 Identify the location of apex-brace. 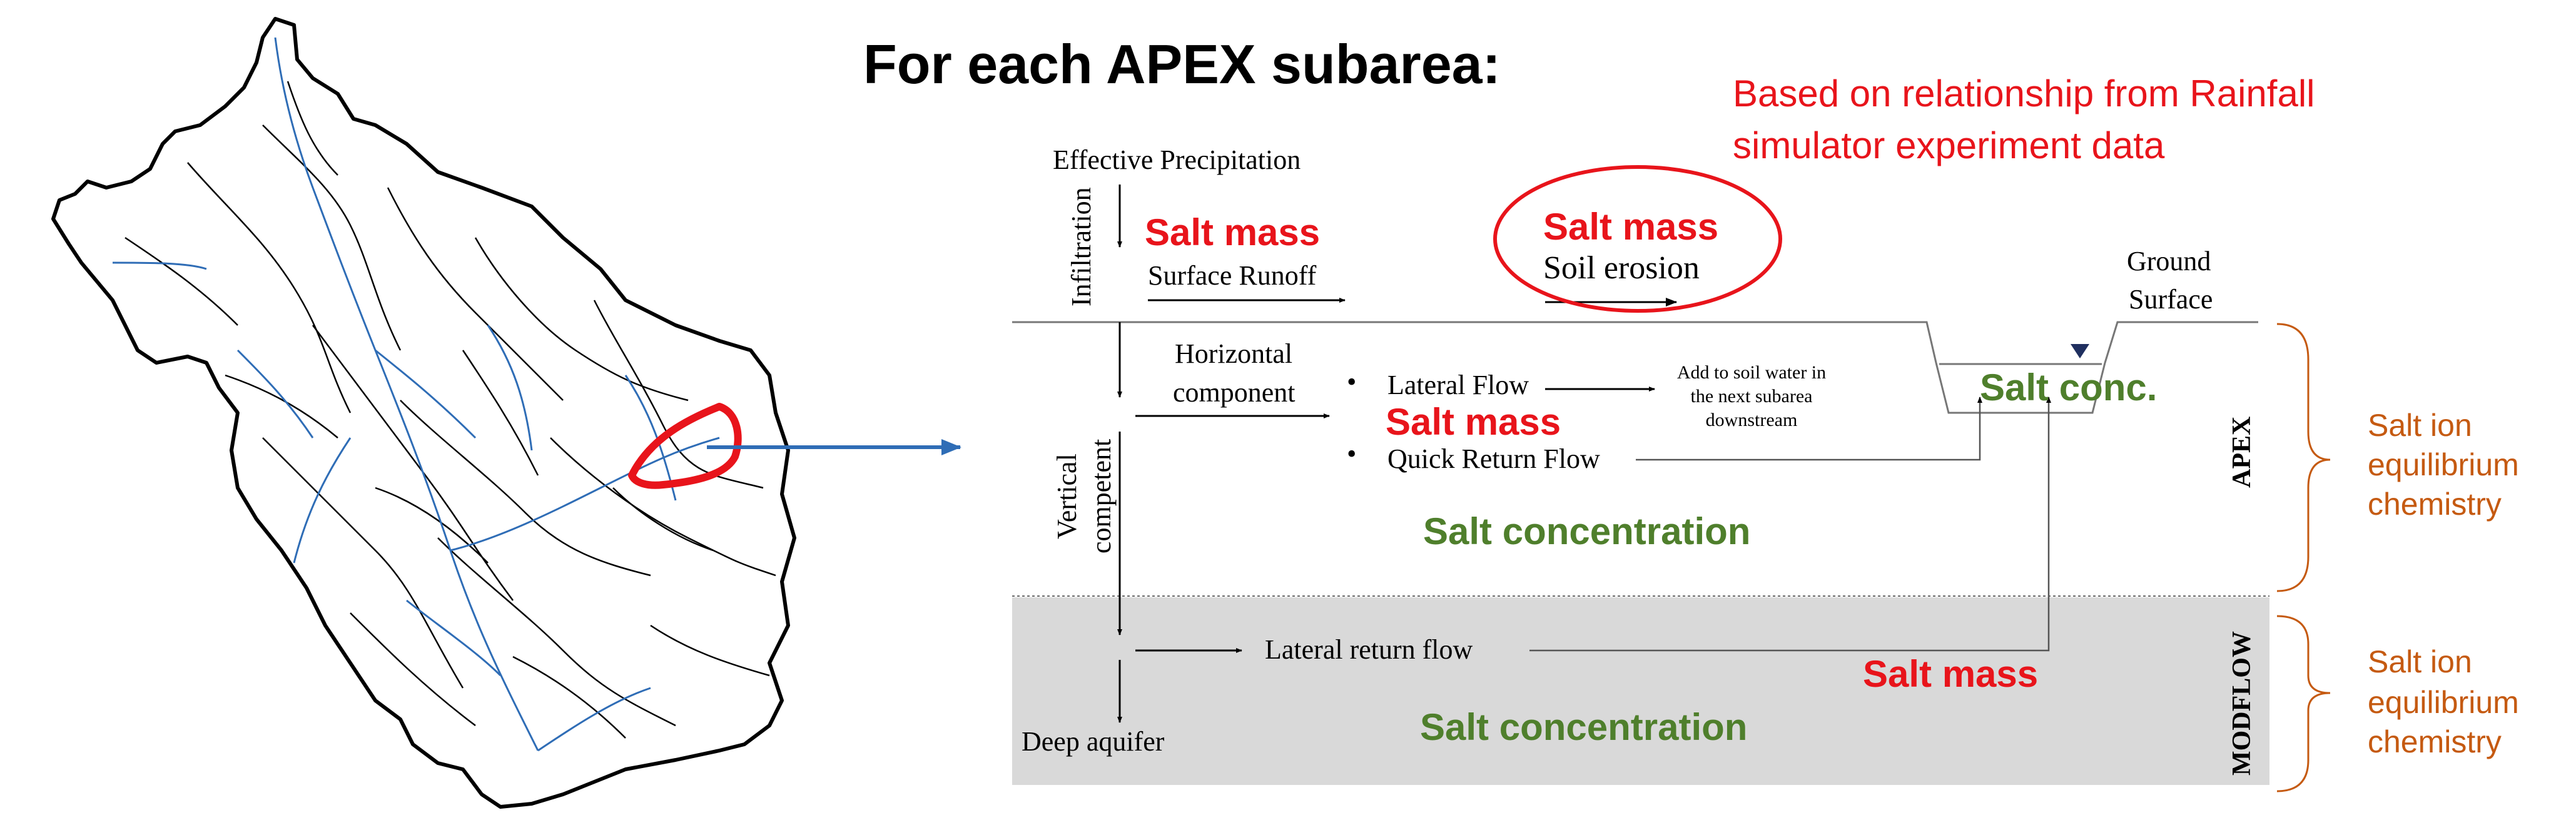
(2303, 457).